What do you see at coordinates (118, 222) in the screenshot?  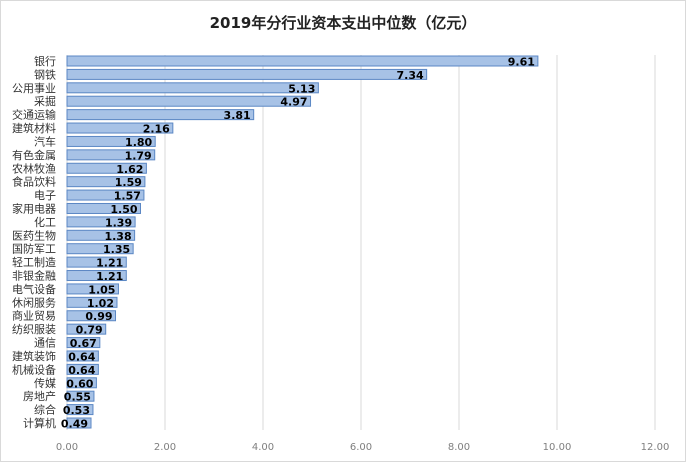 I see `data-label: 1.39` at bounding box center [118, 222].